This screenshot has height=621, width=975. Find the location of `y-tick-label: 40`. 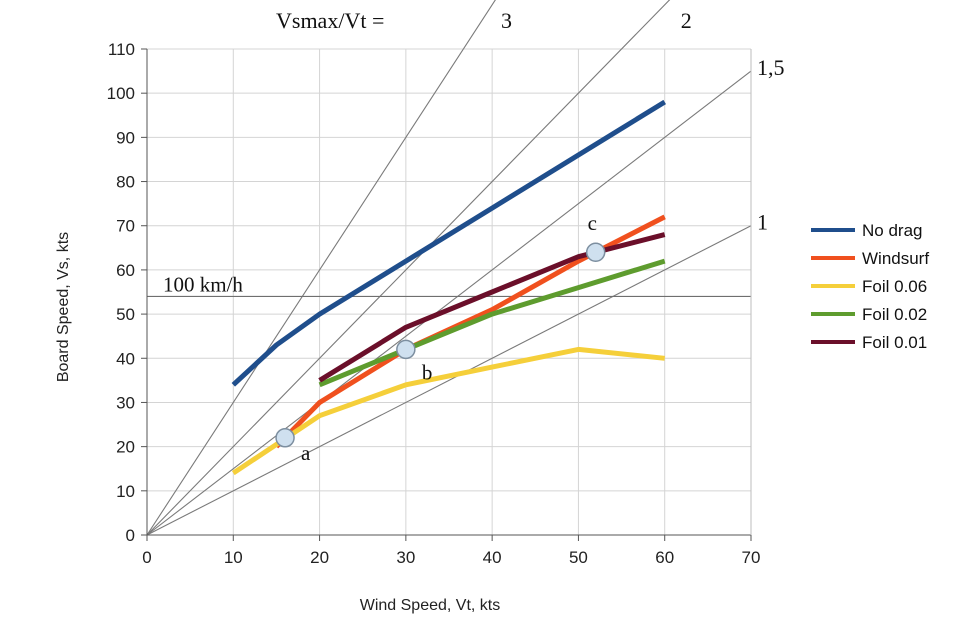

y-tick-label: 40 is located at coordinates (125, 358).